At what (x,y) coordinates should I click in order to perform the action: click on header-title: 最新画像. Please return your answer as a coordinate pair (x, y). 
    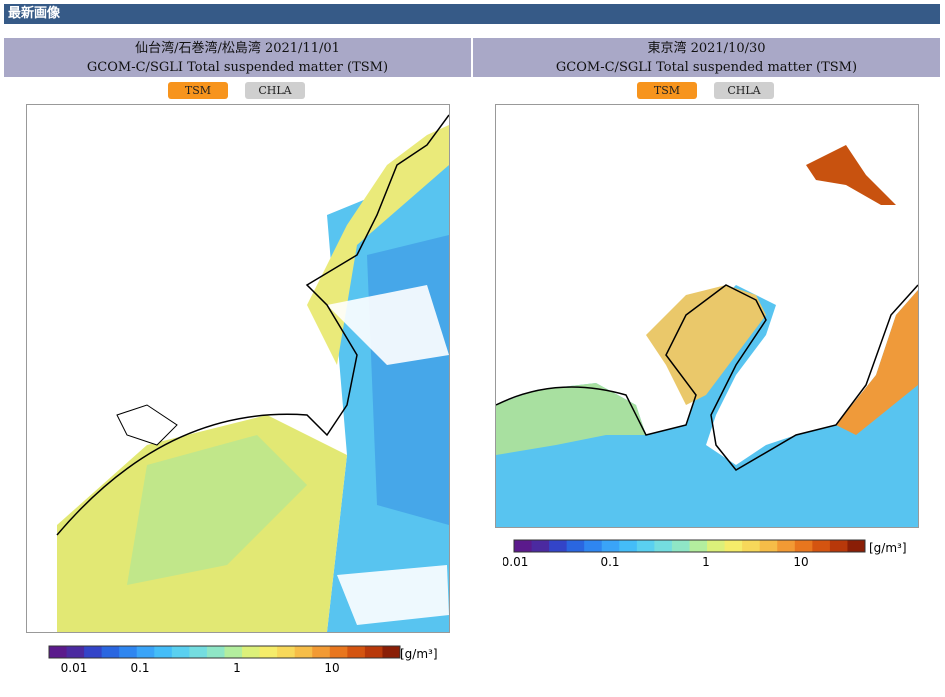
    Looking at the image, I should click on (472, 14).